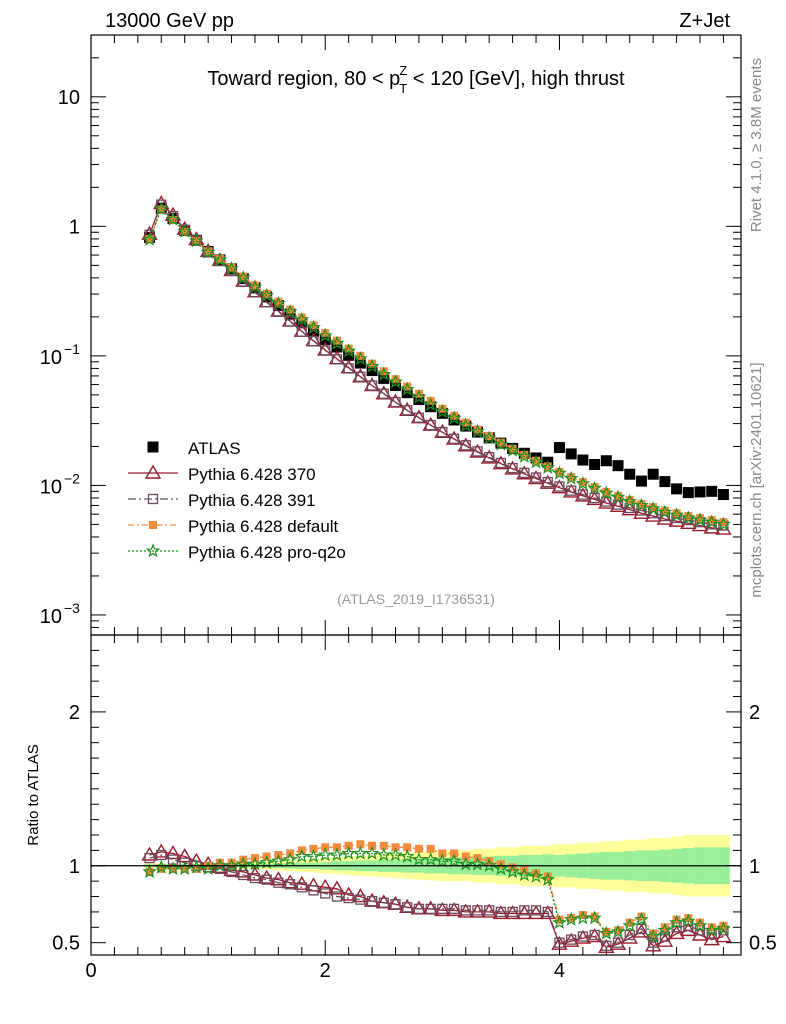 This screenshot has height=1024, width=786. I want to click on y-tick-exponent: −1, so click(72, 349).